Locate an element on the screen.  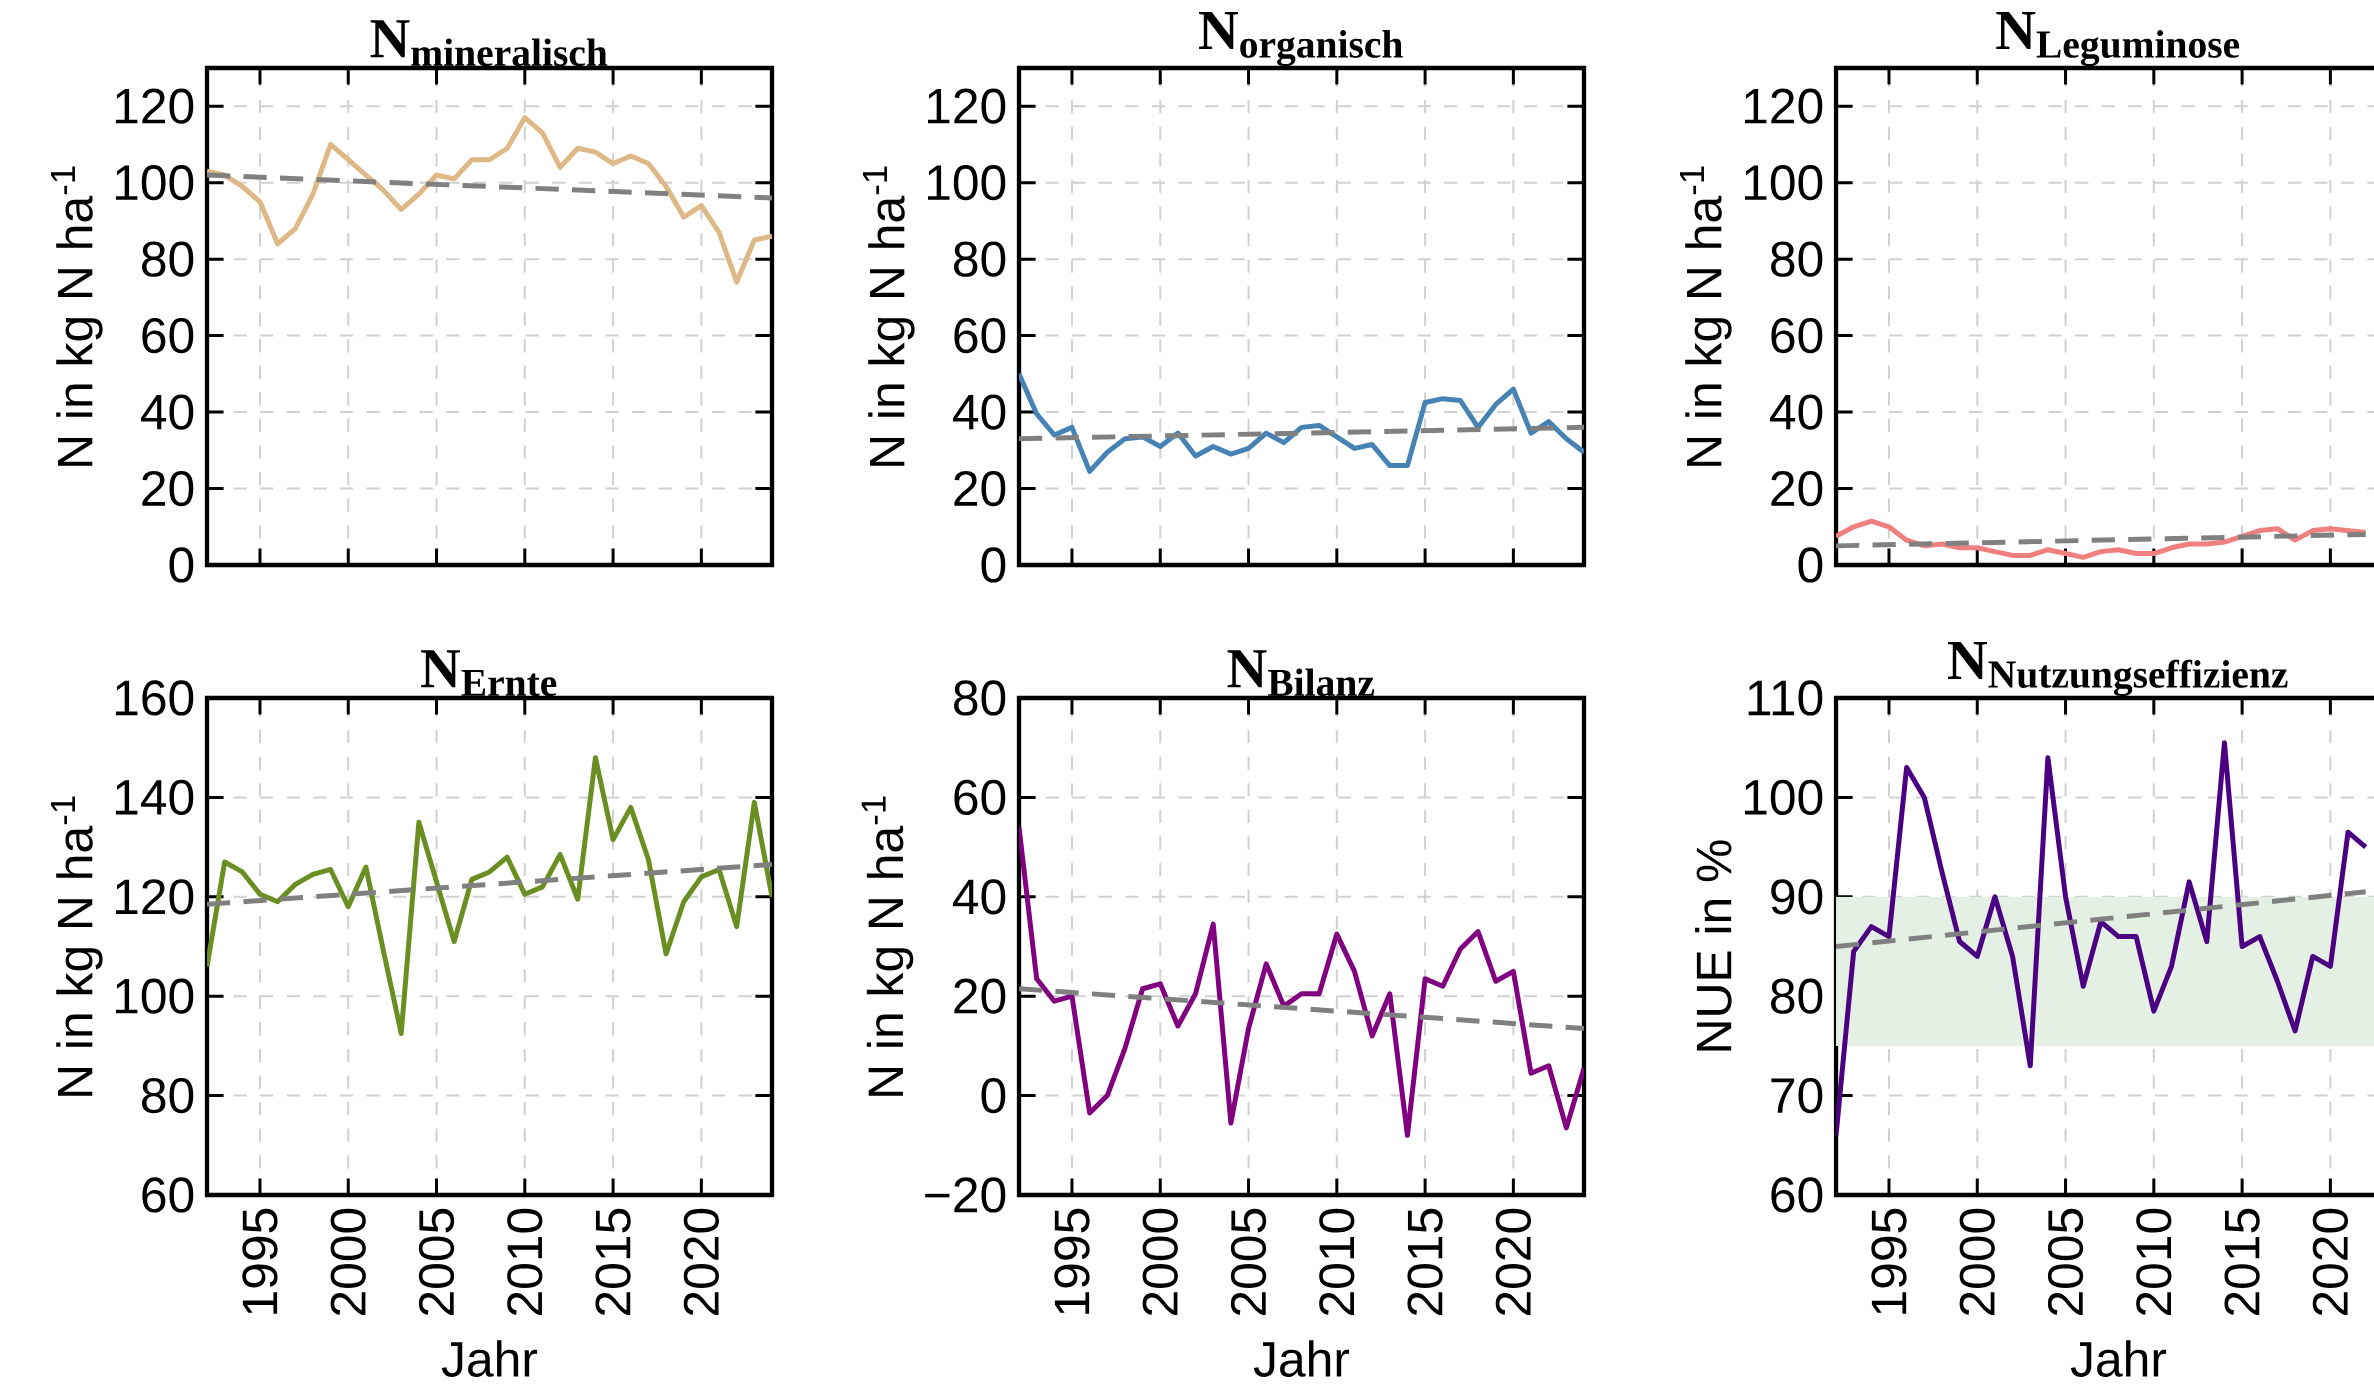
y-tick-label: 110 is located at coordinates (1785, 698).